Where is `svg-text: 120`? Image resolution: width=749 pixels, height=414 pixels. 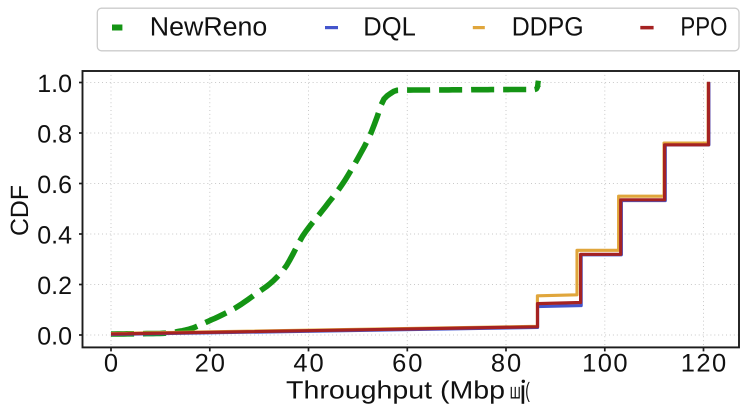
svg-text: 120 is located at coordinates (703, 363).